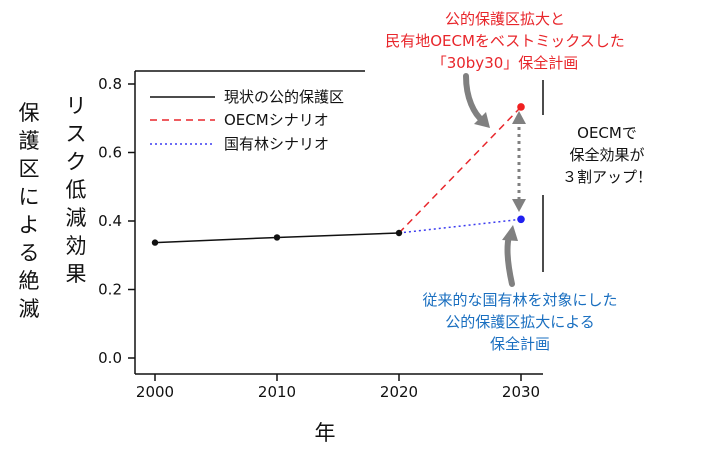 Image resolution: width=714 pixels, height=461 pixels. What do you see at coordinates (520, 344) in the screenshot?
I see `annotation-national-forest-plan-line-3: 保全計画` at bounding box center [520, 344].